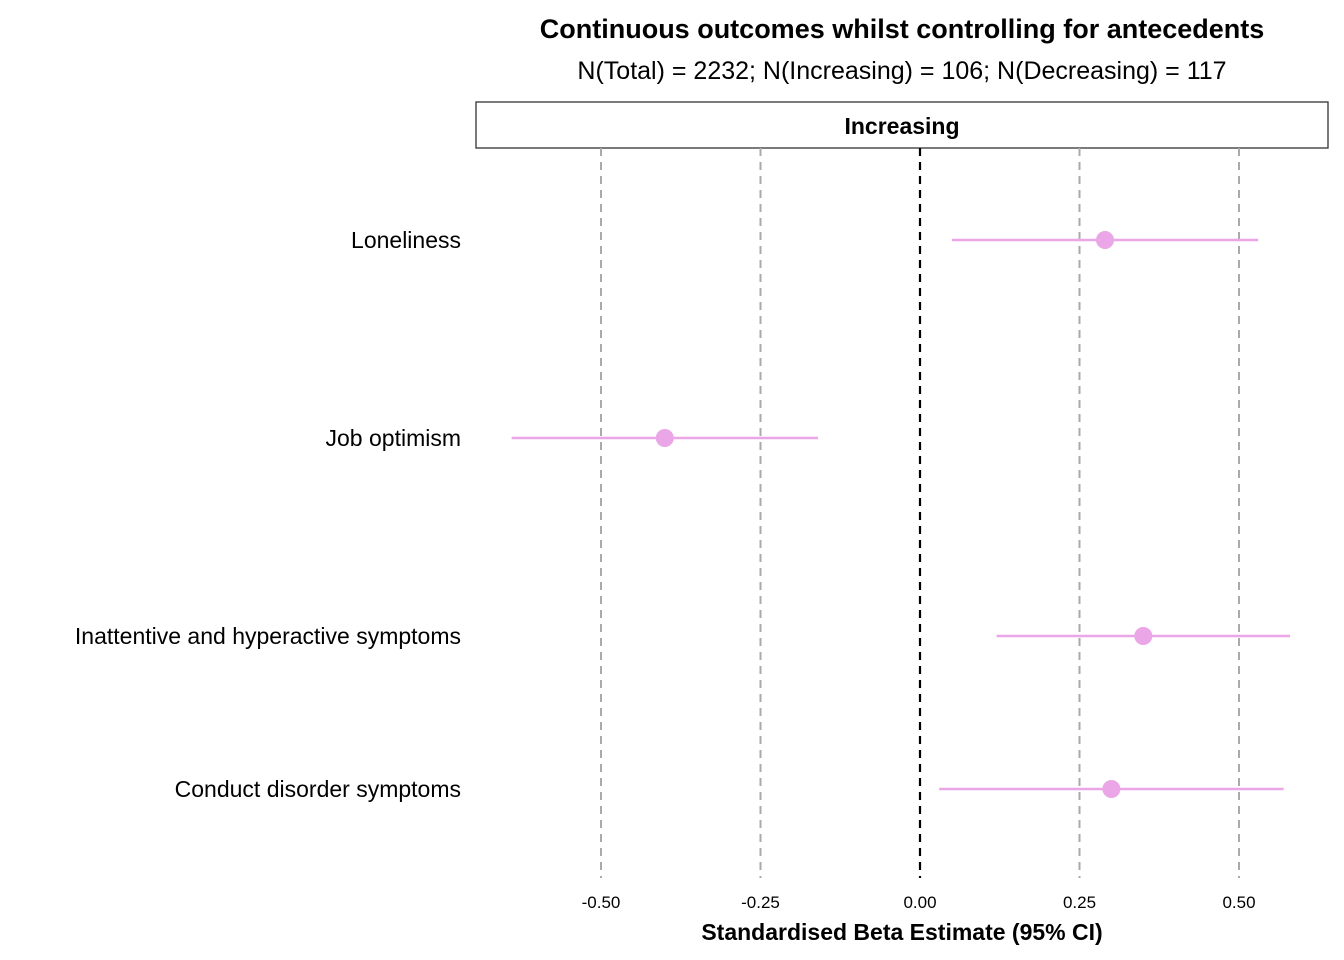  I want to click on y-label-conduct-disorder-symptoms: Conduct disorder symptoms, so click(318, 789).